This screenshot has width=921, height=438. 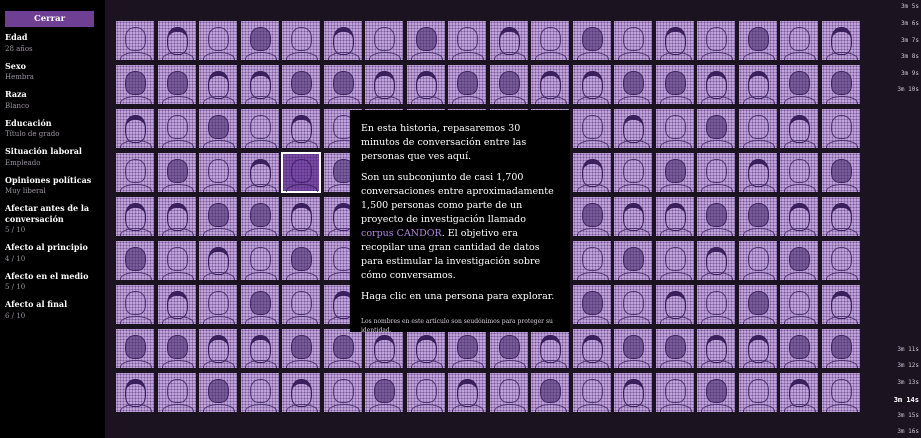 I want to click on candor-corpus-link: corpus CANDOR, so click(x=401, y=233).